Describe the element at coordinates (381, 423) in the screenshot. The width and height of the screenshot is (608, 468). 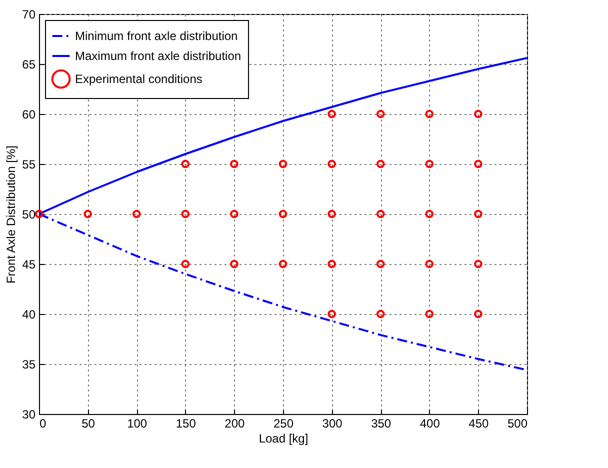
I see `x-tick-label: 350` at that location.